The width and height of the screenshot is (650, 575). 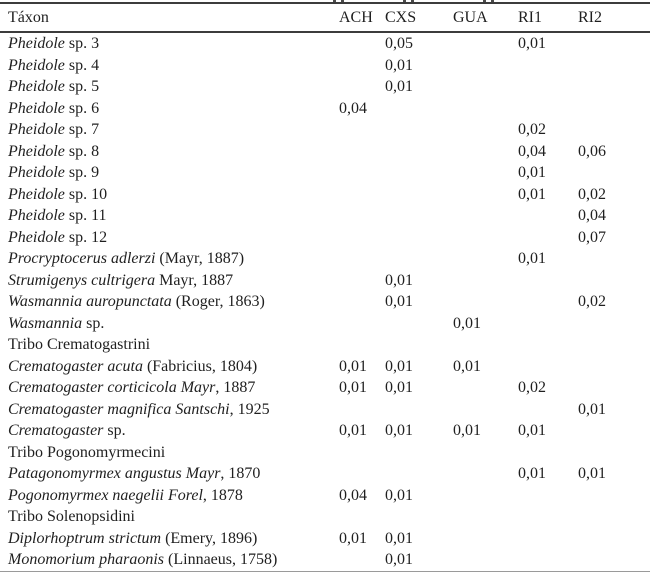 What do you see at coordinates (82, 86) in the screenshot?
I see `taxon-name-roman: sp. 5` at bounding box center [82, 86].